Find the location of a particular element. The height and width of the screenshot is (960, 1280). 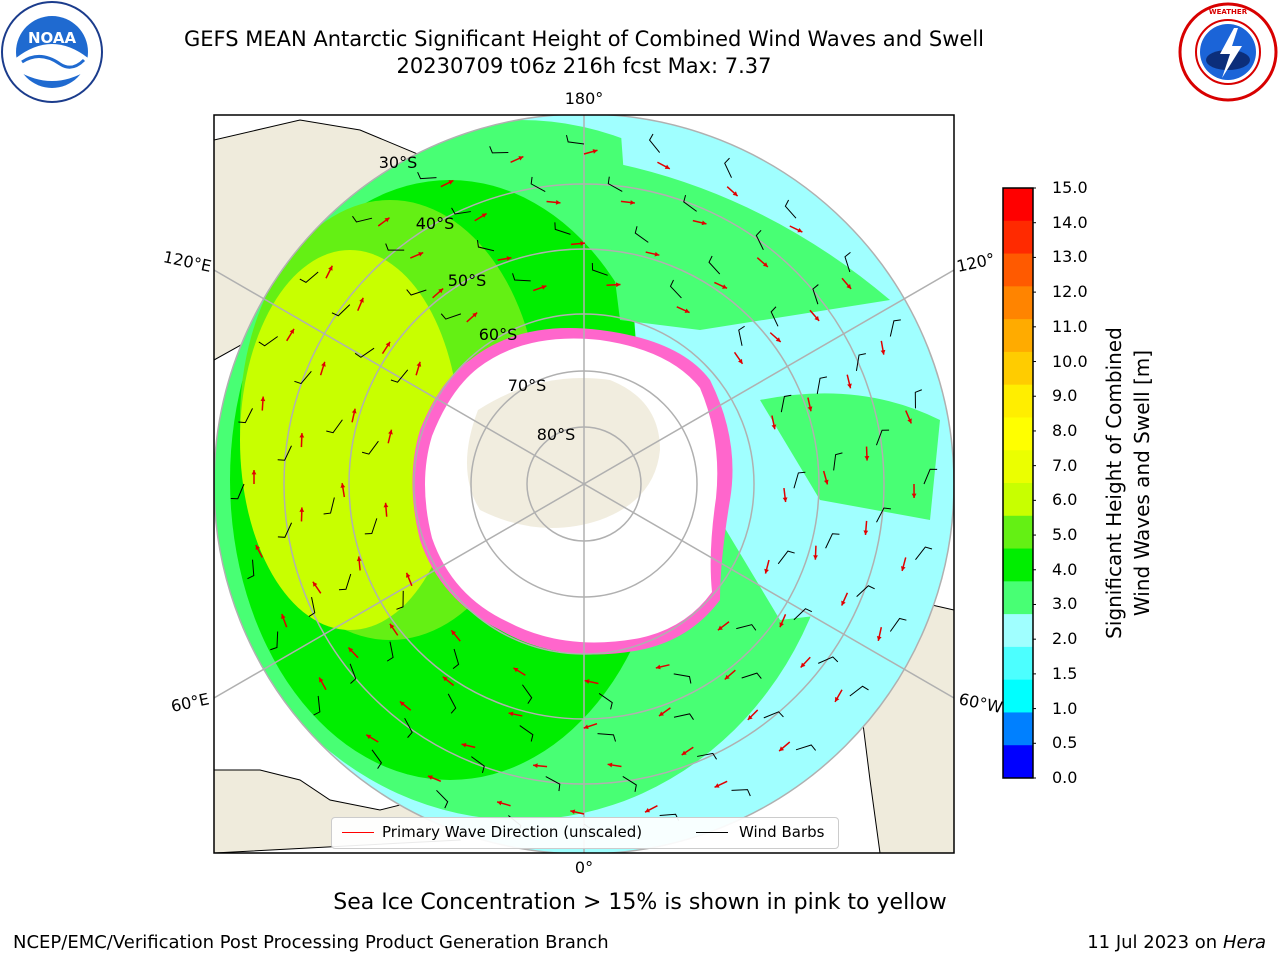

colorbar-tick-label: 14.0 is located at coordinates (1070, 222).